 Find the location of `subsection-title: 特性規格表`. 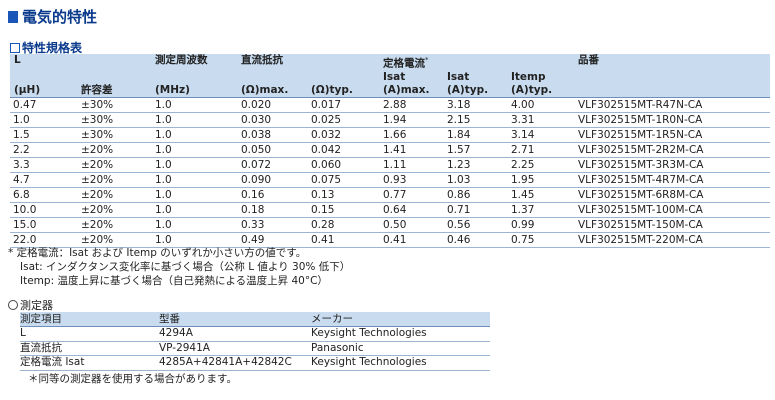

subsection-title: 特性規格表 is located at coordinates (46, 47).